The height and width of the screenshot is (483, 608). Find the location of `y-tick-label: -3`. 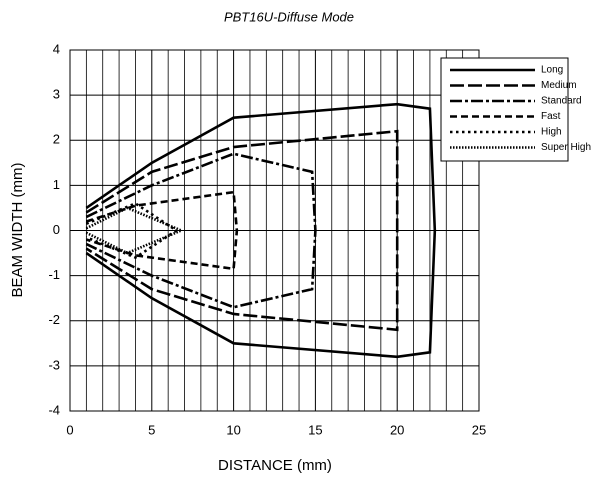

y-tick-label: -3 is located at coordinates (54, 364).